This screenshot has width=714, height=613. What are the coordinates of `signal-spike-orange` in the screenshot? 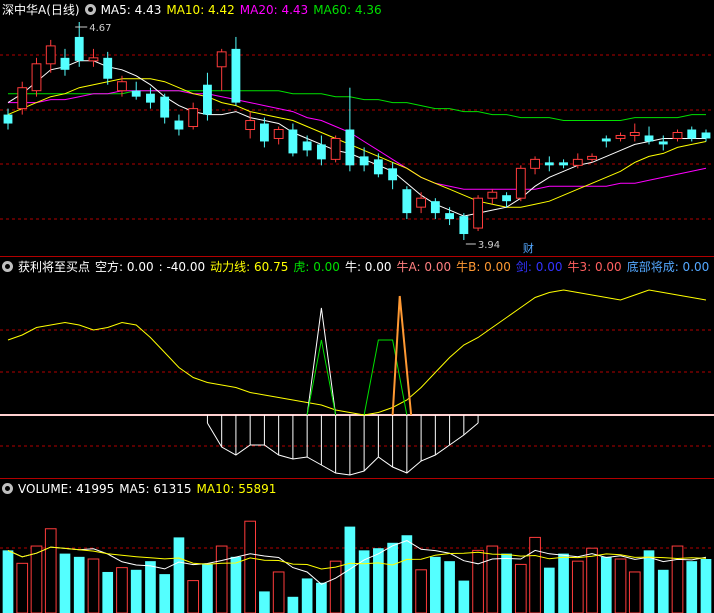 It's located at (402, 355).